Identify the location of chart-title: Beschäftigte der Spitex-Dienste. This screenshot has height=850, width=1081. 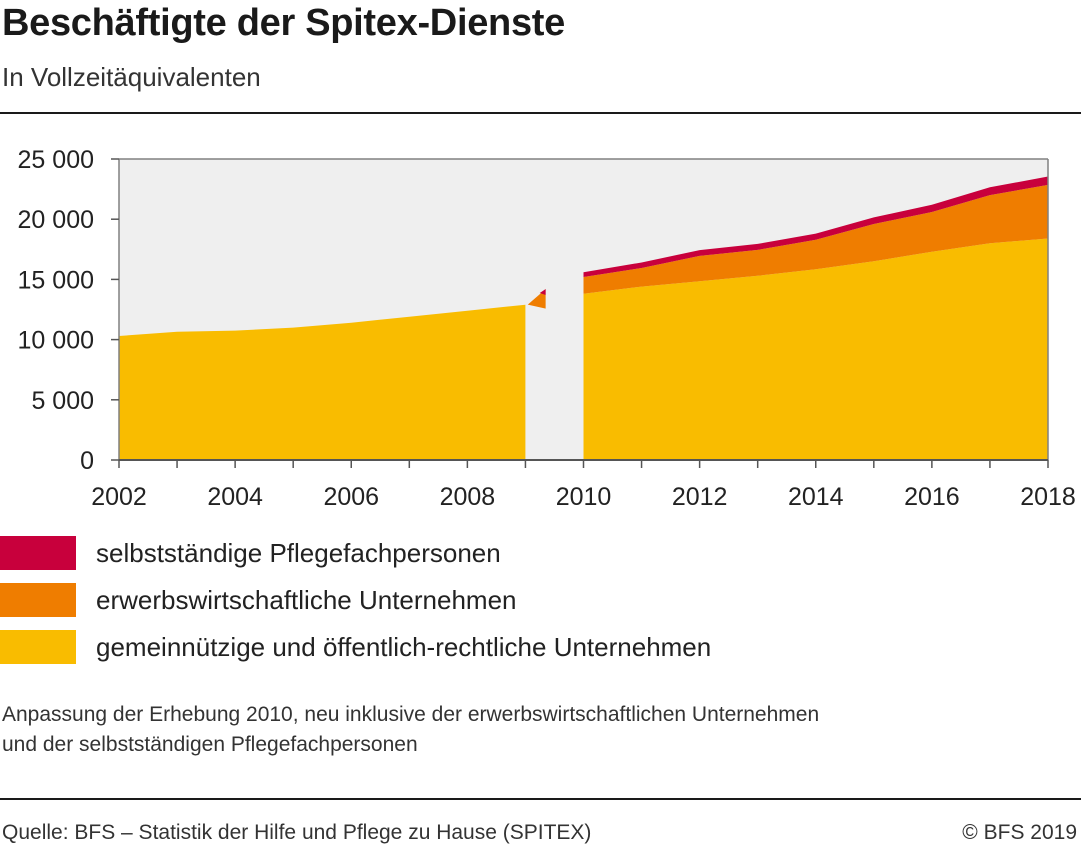
(283, 23).